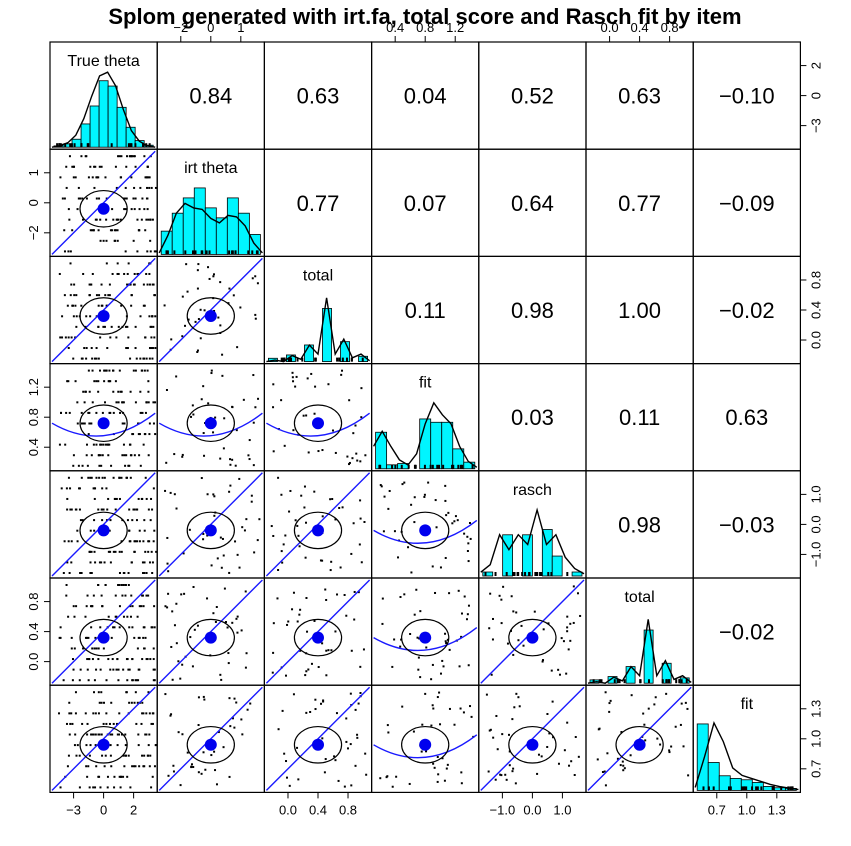  Describe the element at coordinates (425, 95) in the screenshot. I see `panel-0-3: 0.04` at that location.